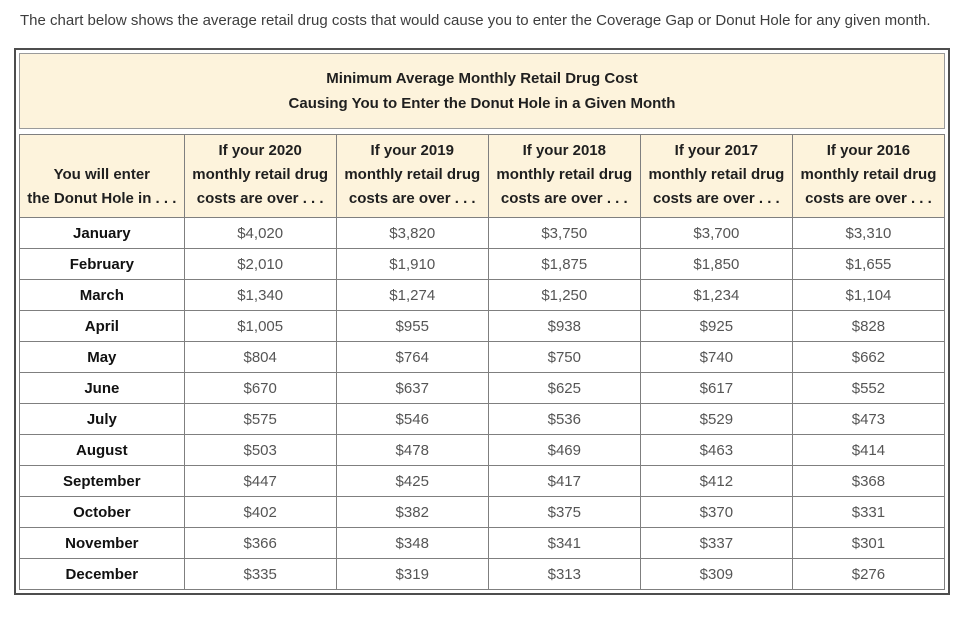  What do you see at coordinates (102, 233) in the screenshot?
I see `month-cell: January` at bounding box center [102, 233].